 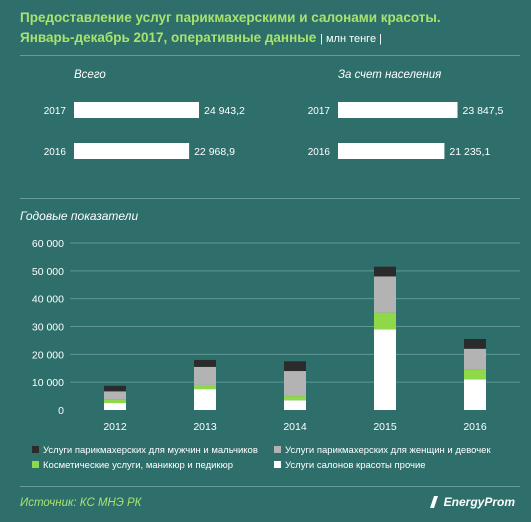 I want to click on y-tick-label: 40 000, so click(x=48, y=300).